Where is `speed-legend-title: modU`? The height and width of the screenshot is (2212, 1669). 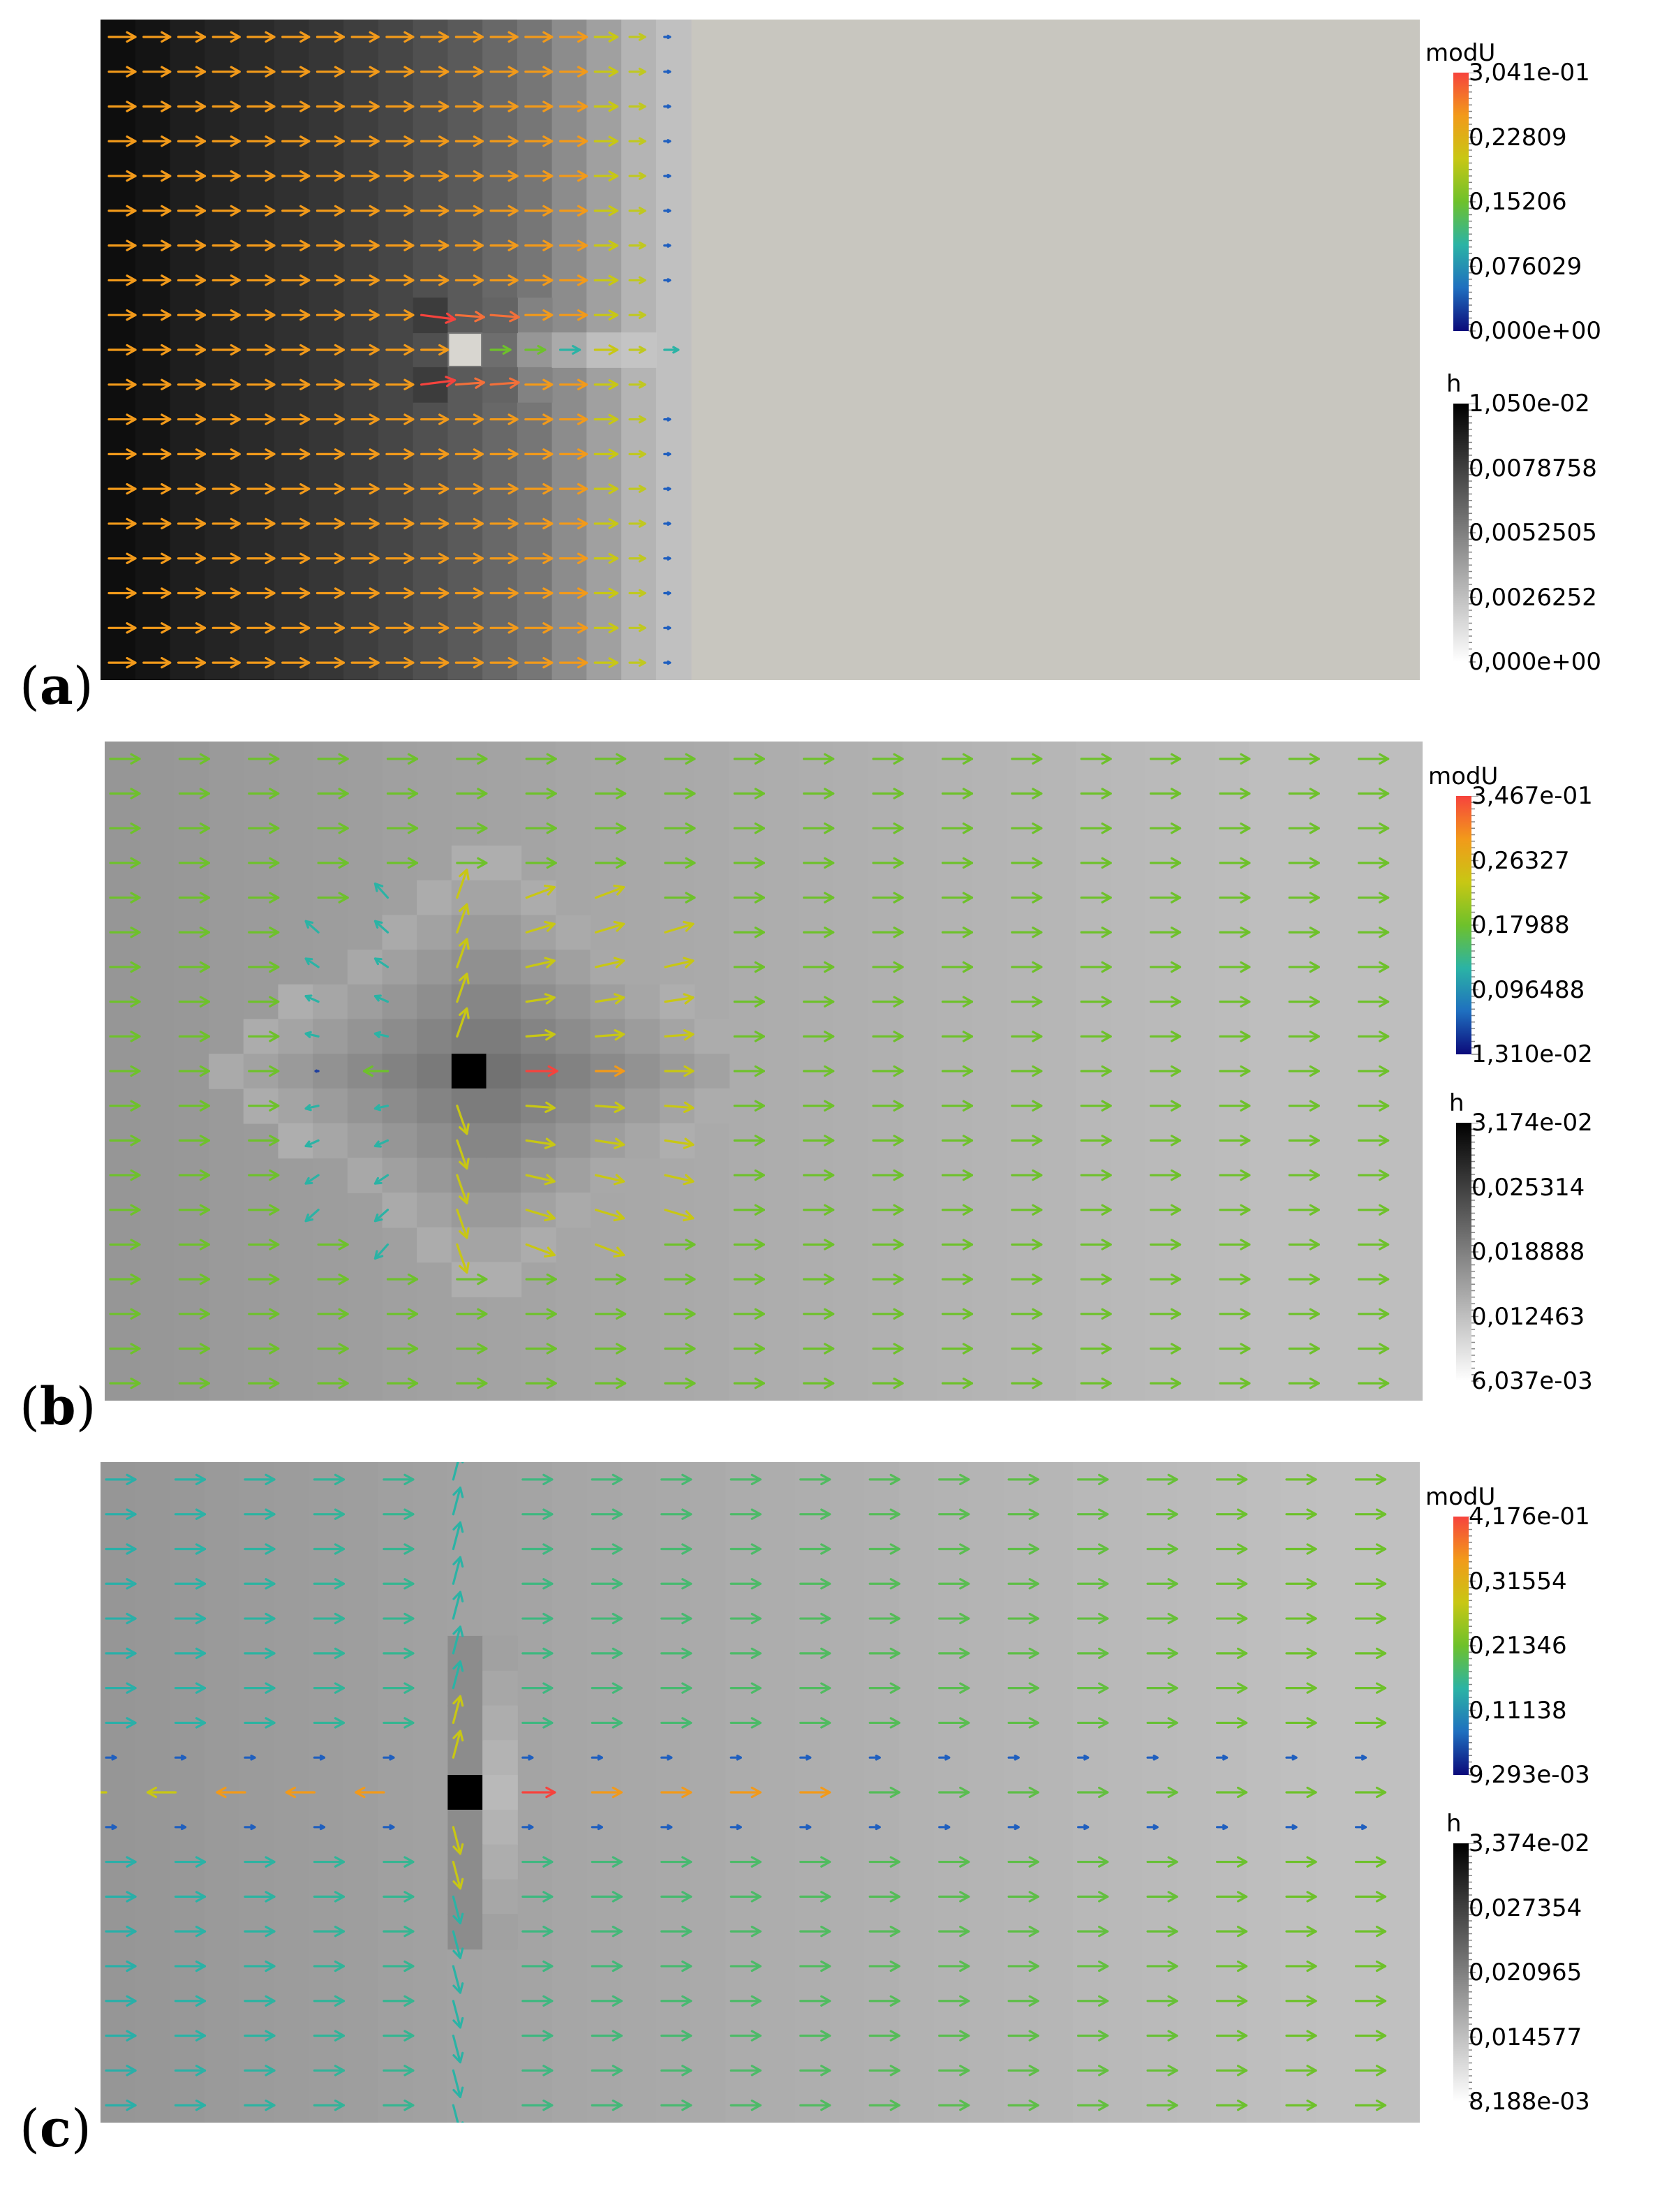 speed-legend-title: modU is located at coordinates (1460, 1497).